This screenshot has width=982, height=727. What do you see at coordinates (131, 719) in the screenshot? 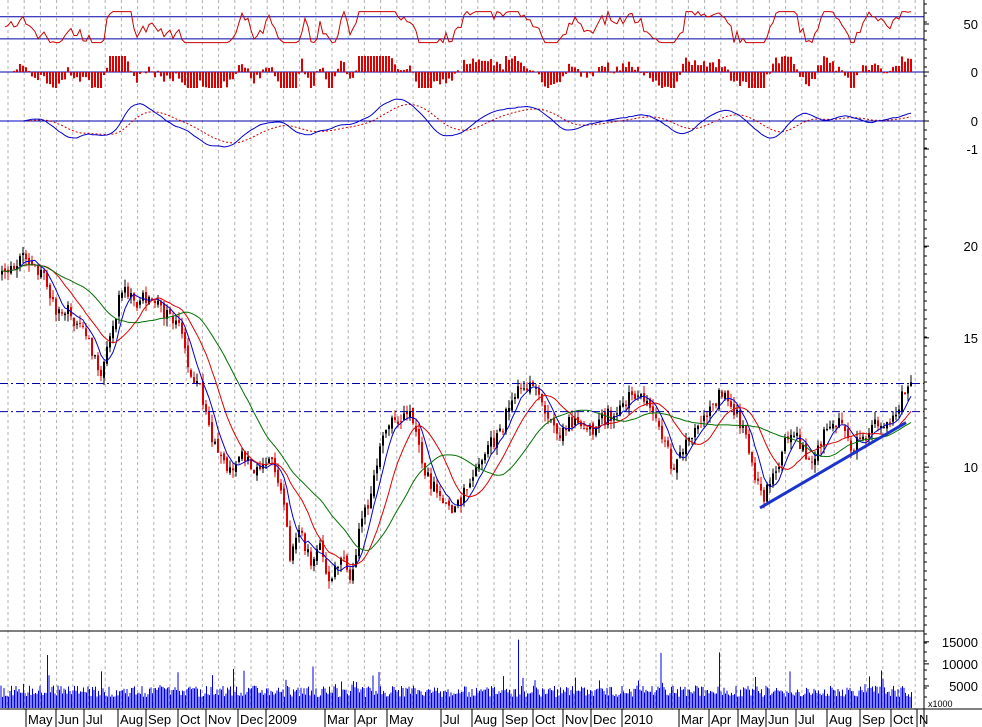
I see `x-tick-label: Aug` at bounding box center [131, 719].